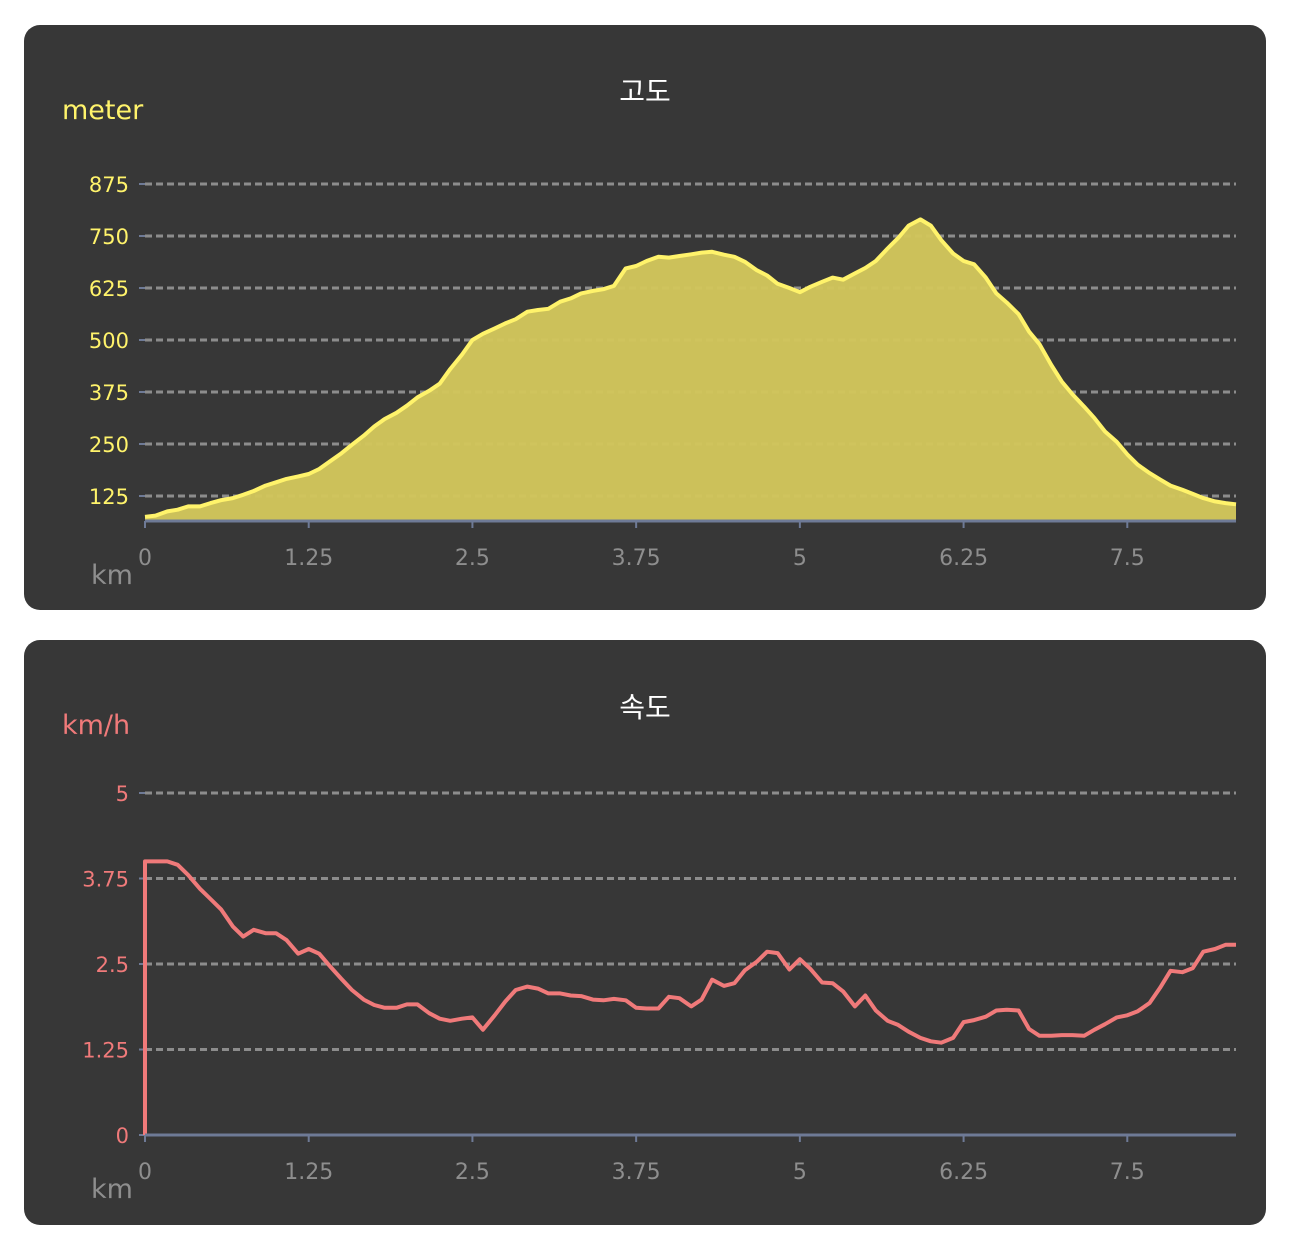  Describe the element at coordinates (645, 707) in the screenshot. I see `chart-title: 속도` at that location.